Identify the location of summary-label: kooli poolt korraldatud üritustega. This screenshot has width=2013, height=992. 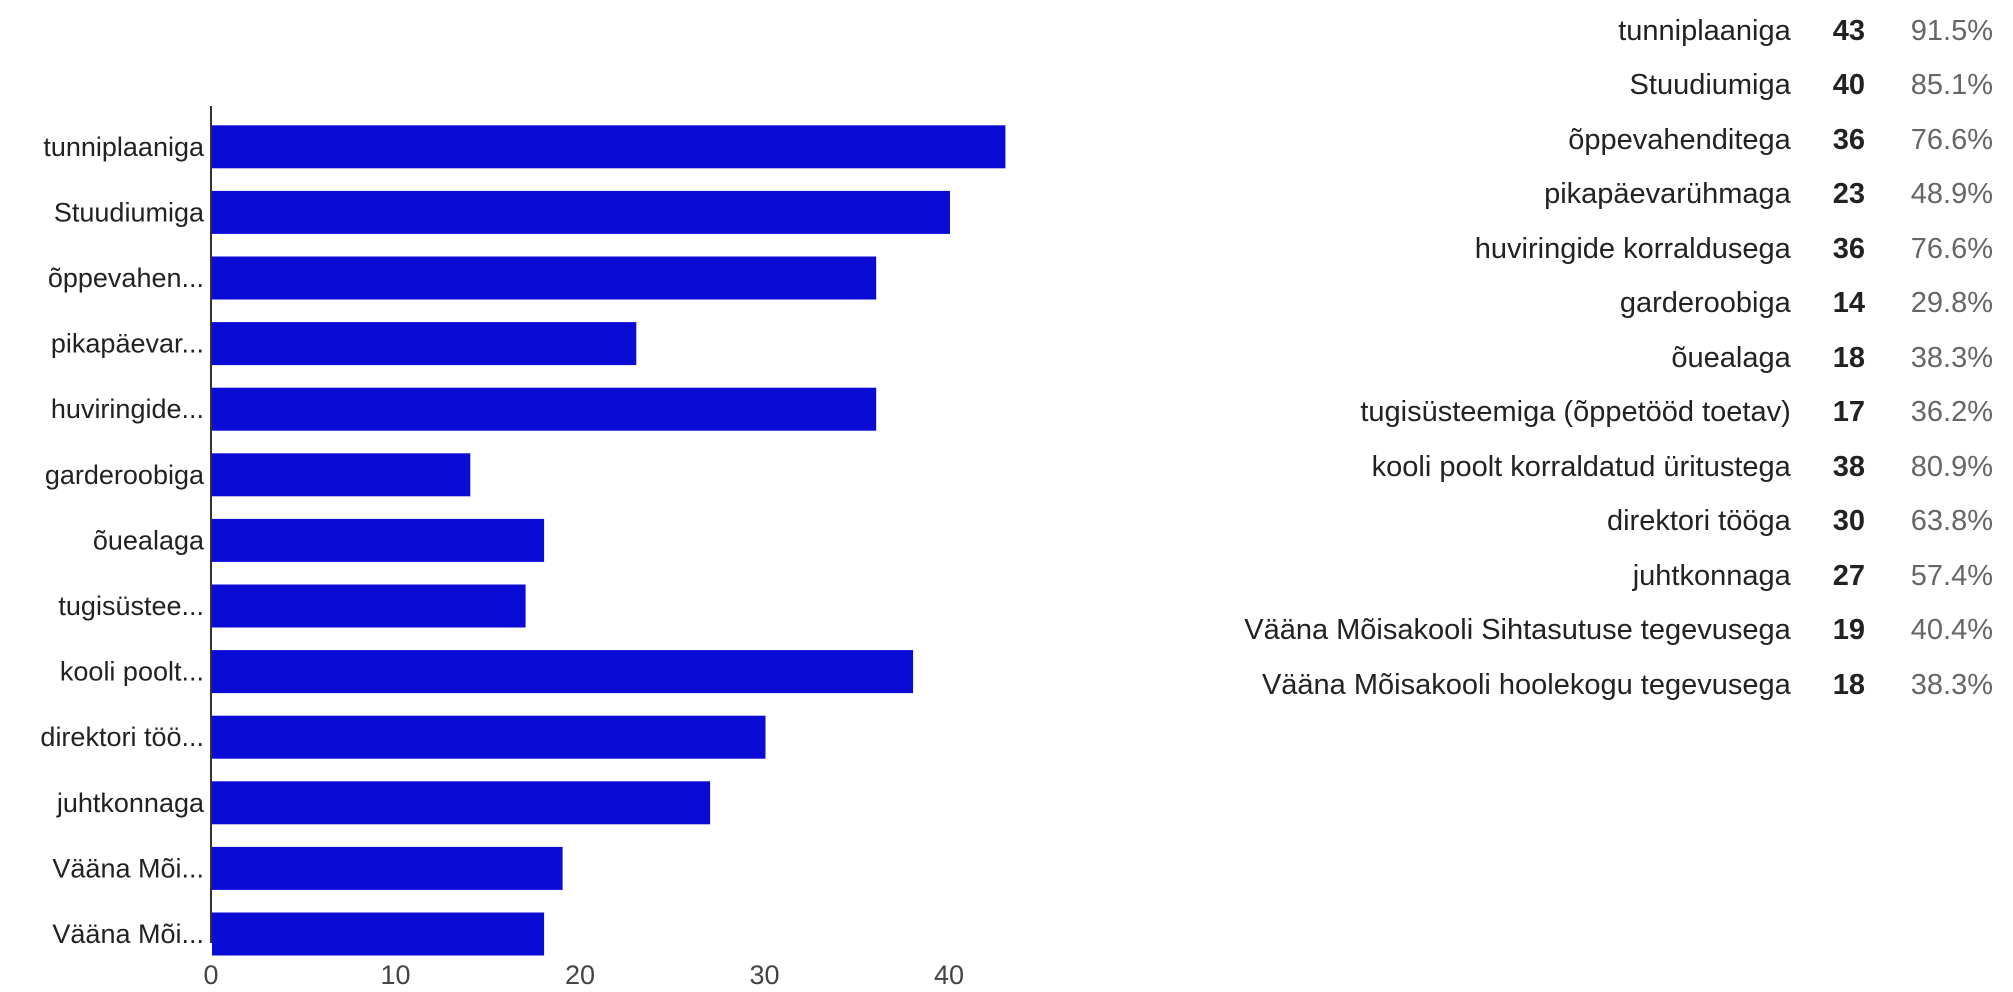
(1581, 466).